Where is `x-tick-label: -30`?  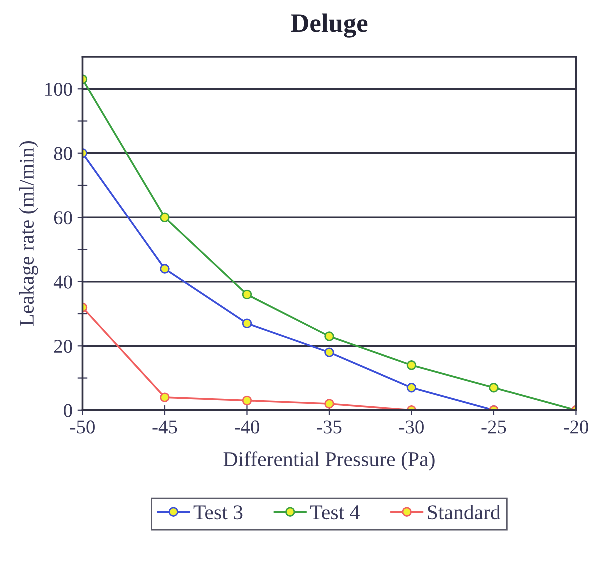 x-tick-label: -30 is located at coordinates (411, 427).